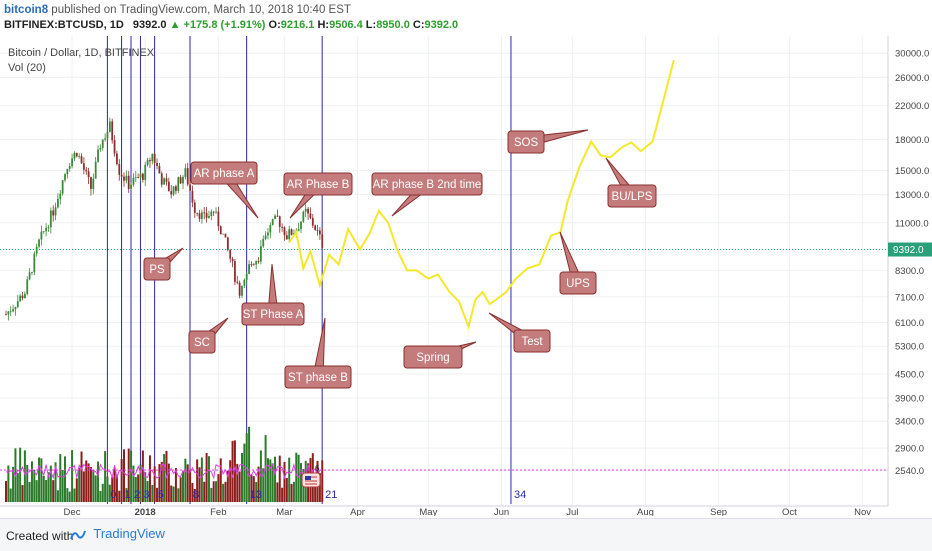 This screenshot has width=932, height=551. Describe the element at coordinates (909, 347) in the screenshot. I see `y-tick-label: 5300.0` at that location.